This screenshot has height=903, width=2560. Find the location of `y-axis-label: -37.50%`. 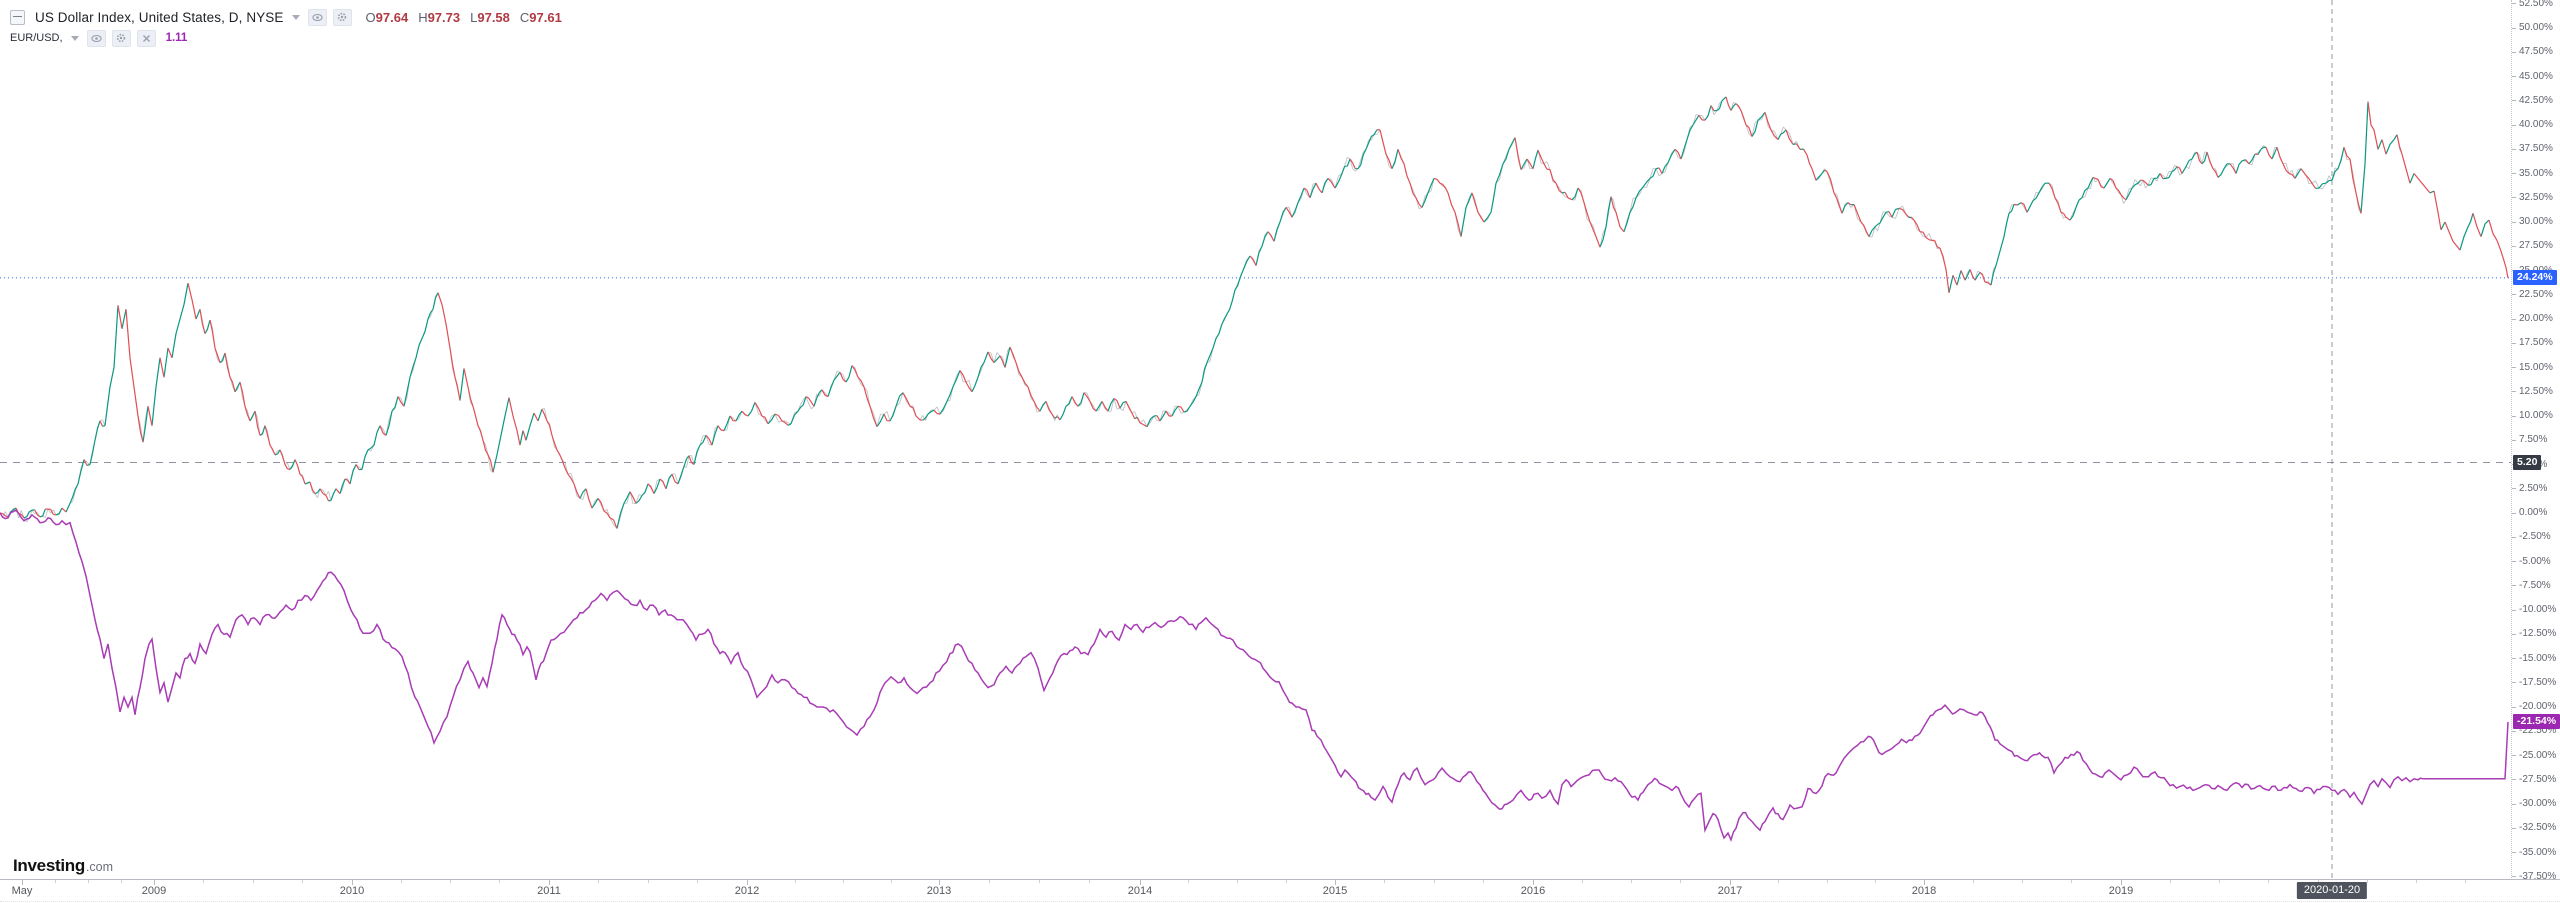

y-axis-label: -37.50% is located at coordinates (2538, 876).